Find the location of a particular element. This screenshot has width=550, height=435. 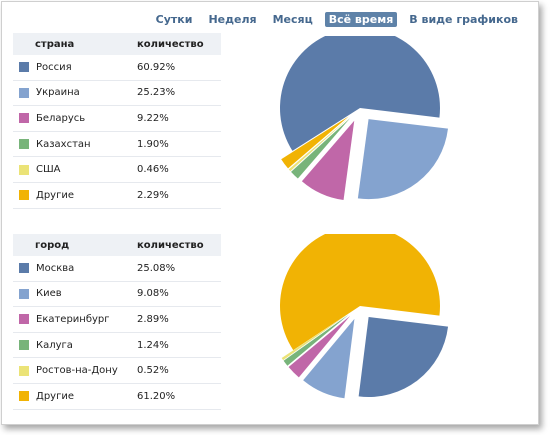

row-value: 60.92% is located at coordinates (156, 67).